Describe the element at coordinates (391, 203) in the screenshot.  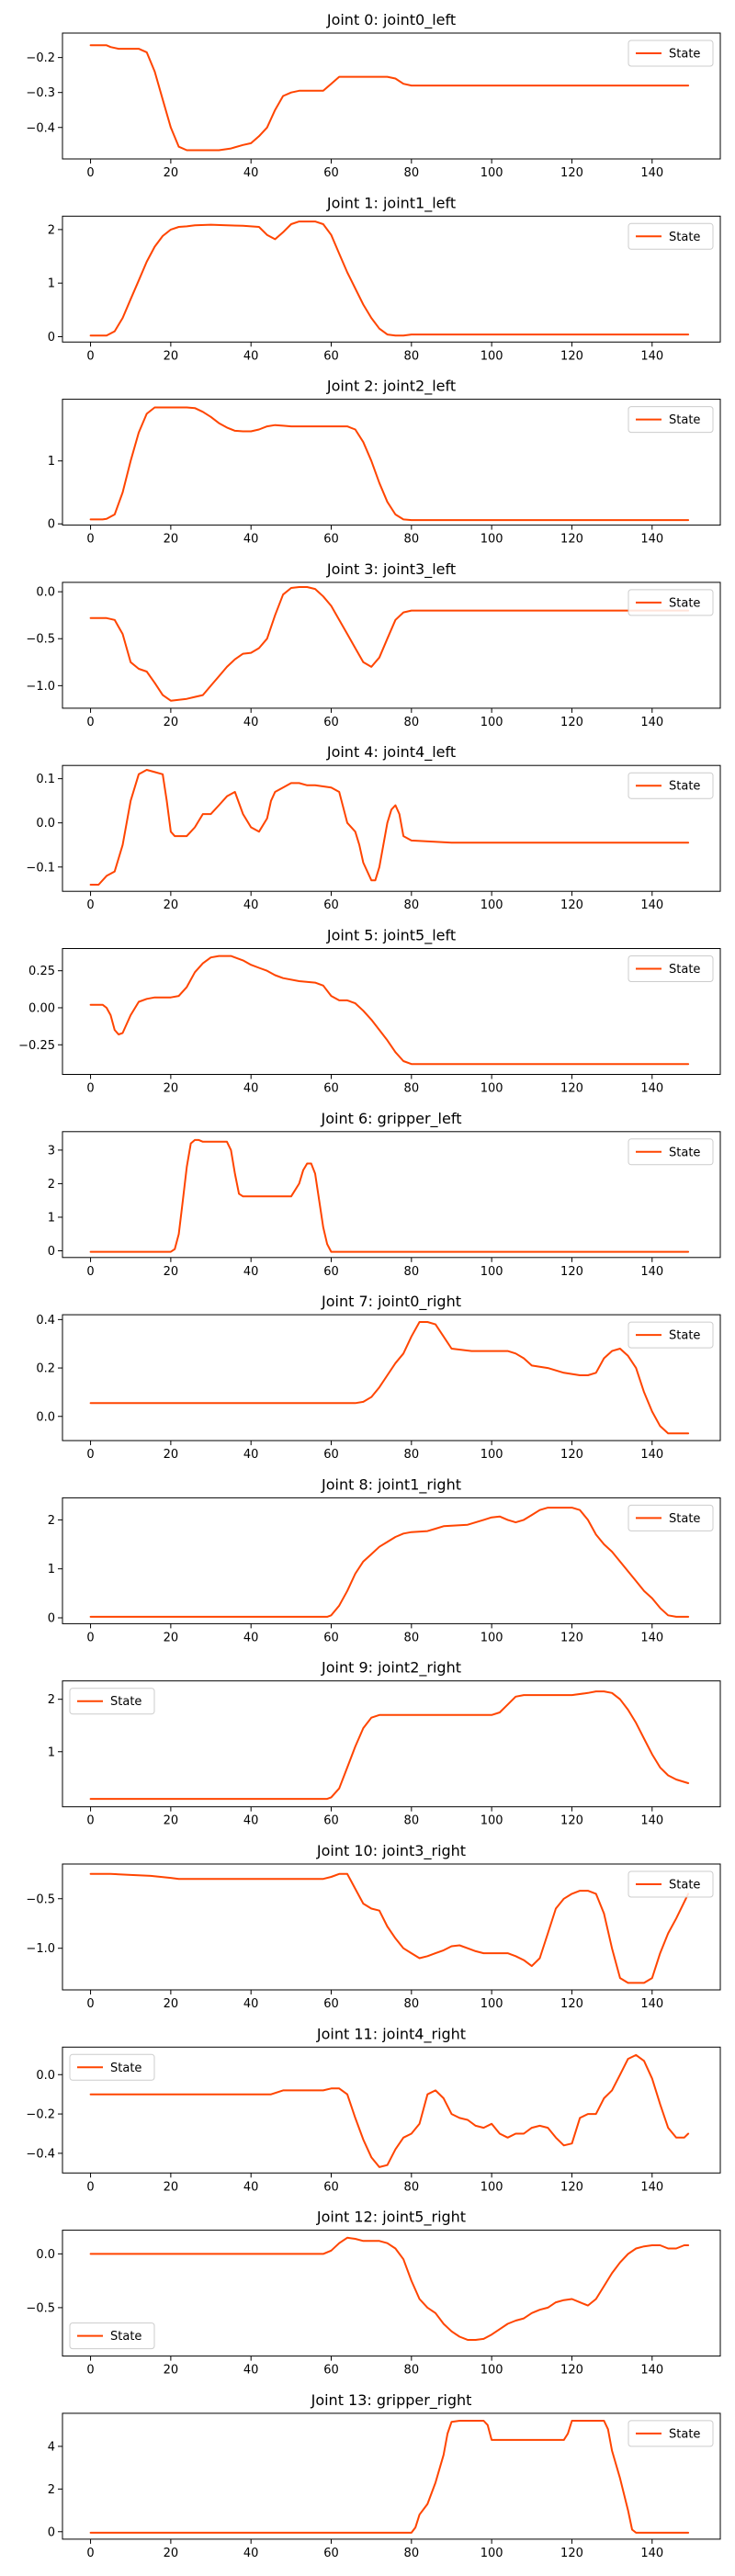
I see `subplot-title: Joint 1: joint1_left` at that location.